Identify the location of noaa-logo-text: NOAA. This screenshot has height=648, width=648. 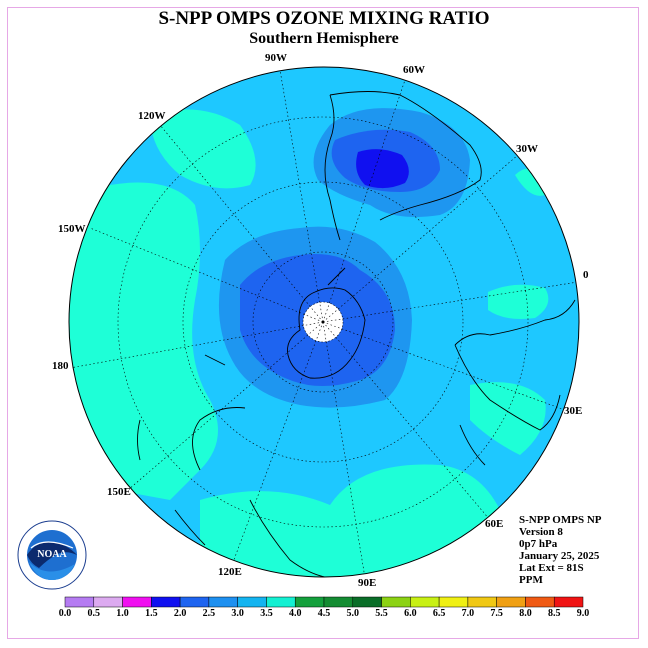
(52, 554).